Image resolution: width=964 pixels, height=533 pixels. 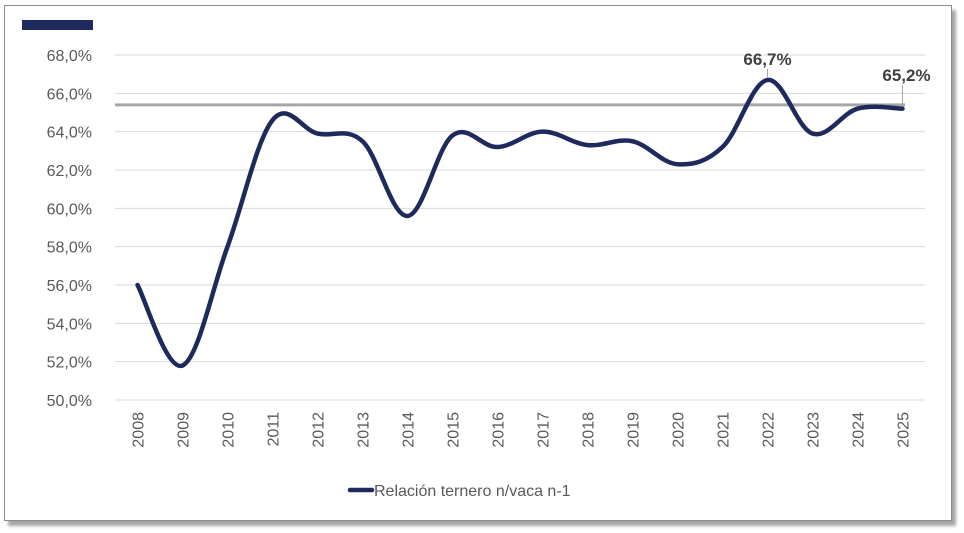 I want to click on data-labels: 66,7% 65,2%, so click(x=837, y=78).